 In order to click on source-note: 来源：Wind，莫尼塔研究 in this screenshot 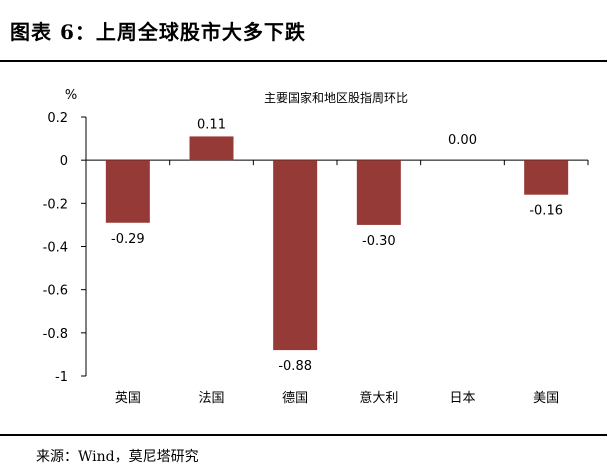, I will do `click(117, 457)`.